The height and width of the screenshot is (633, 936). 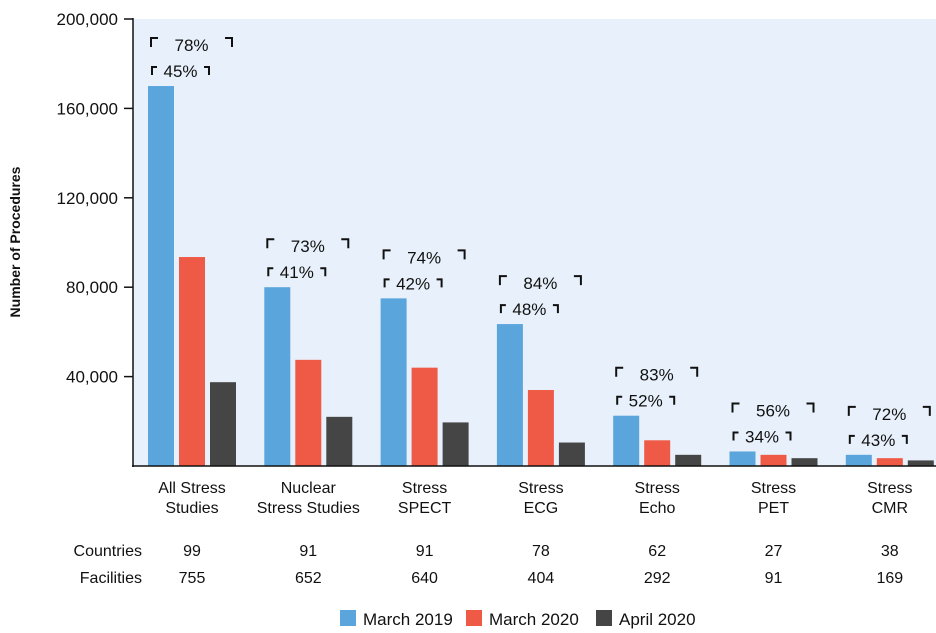 I want to click on annotation-inner-pct: 42%, so click(x=413, y=283).